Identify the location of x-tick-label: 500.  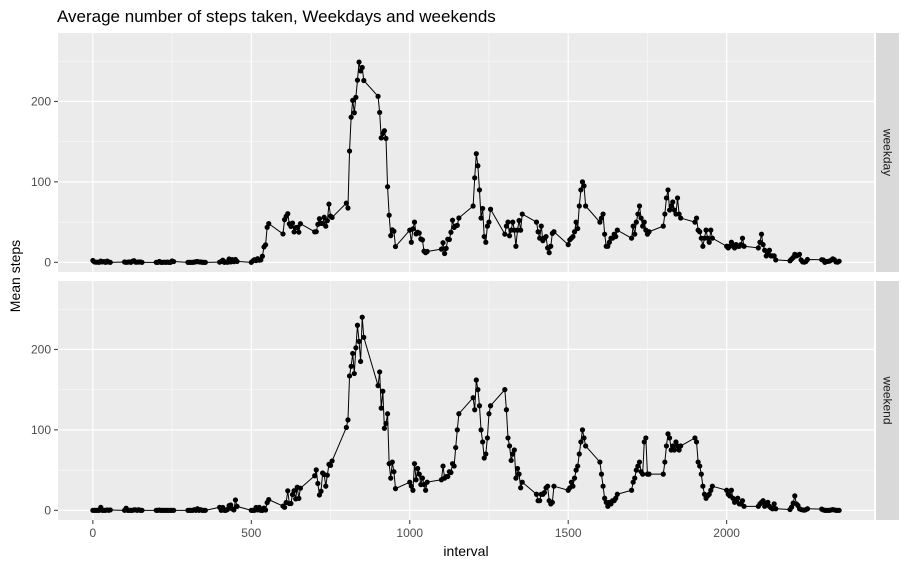
(251, 533).